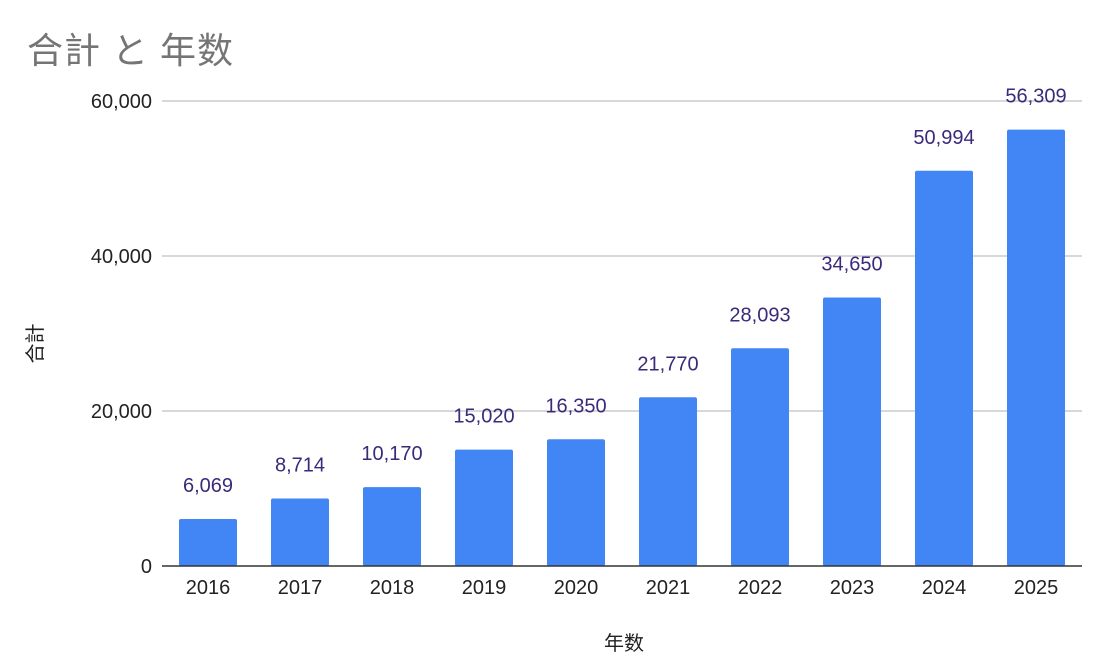  Describe the element at coordinates (944, 588) in the screenshot. I see `x-tick-label: 2024` at that location.